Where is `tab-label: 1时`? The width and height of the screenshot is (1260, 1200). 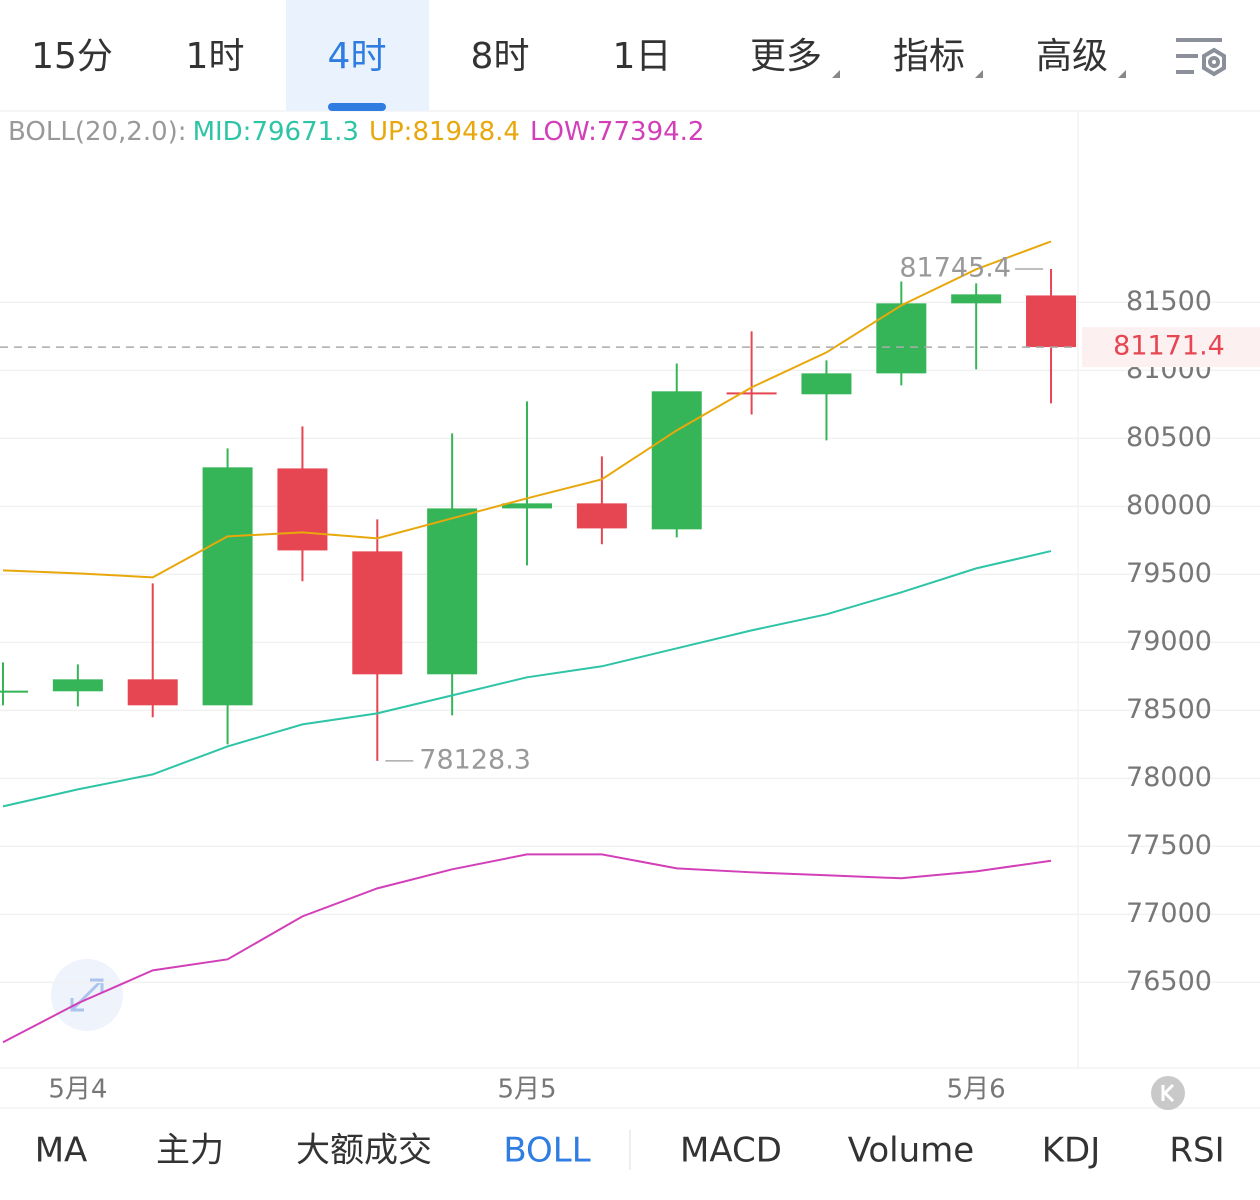 tab-label: 1时 is located at coordinates (215, 56).